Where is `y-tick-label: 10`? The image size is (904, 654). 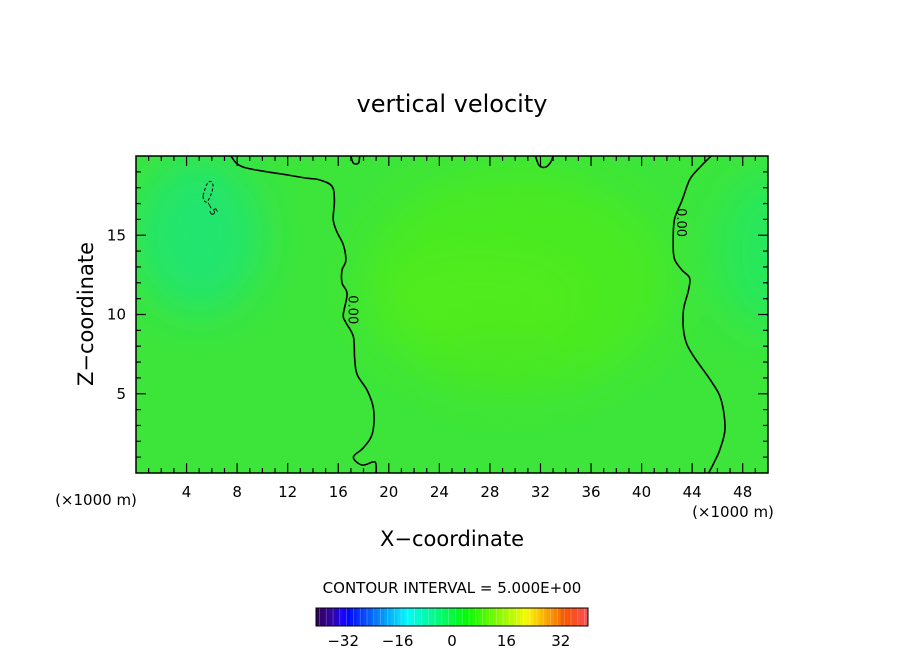 y-tick-label: 10 is located at coordinates (116, 315).